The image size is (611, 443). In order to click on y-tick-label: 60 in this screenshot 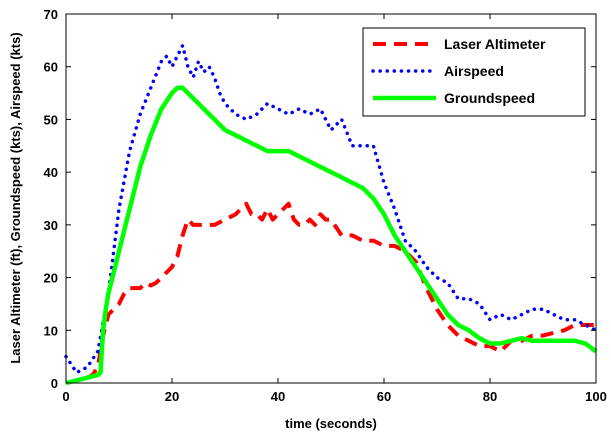, I will do `click(51, 67)`.